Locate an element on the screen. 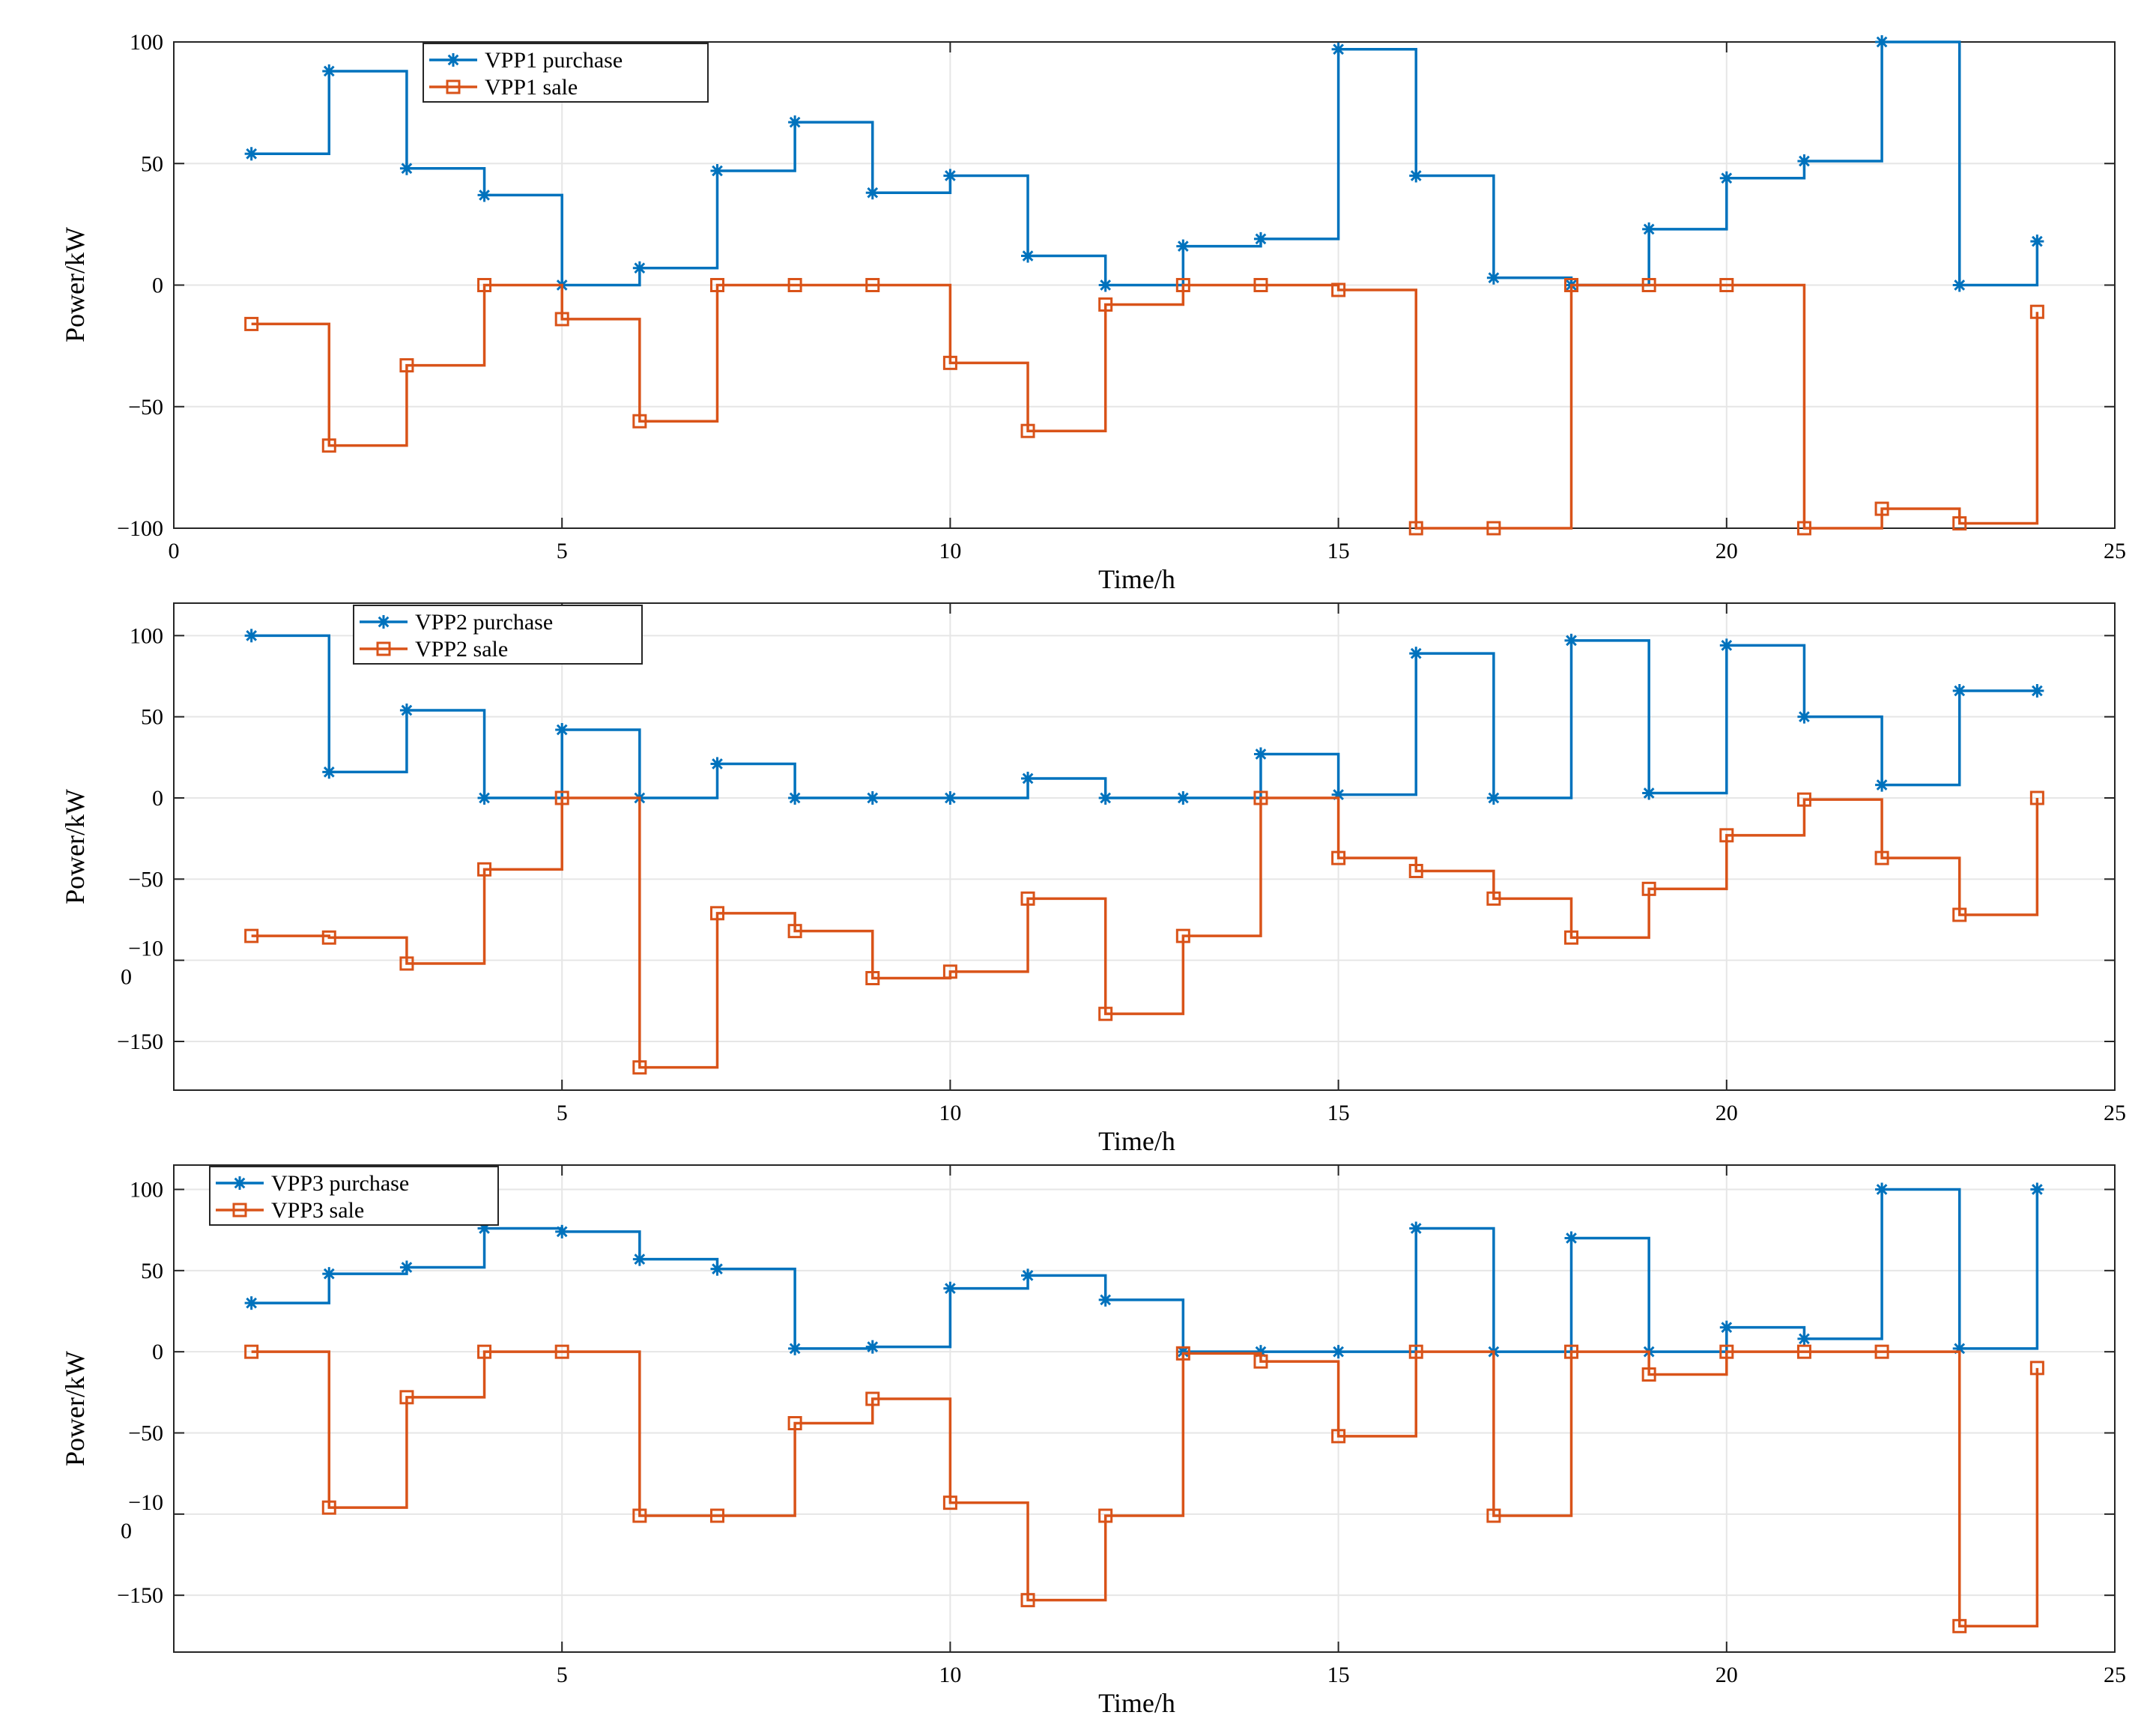  legend-box is located at coordinates (566, 73).